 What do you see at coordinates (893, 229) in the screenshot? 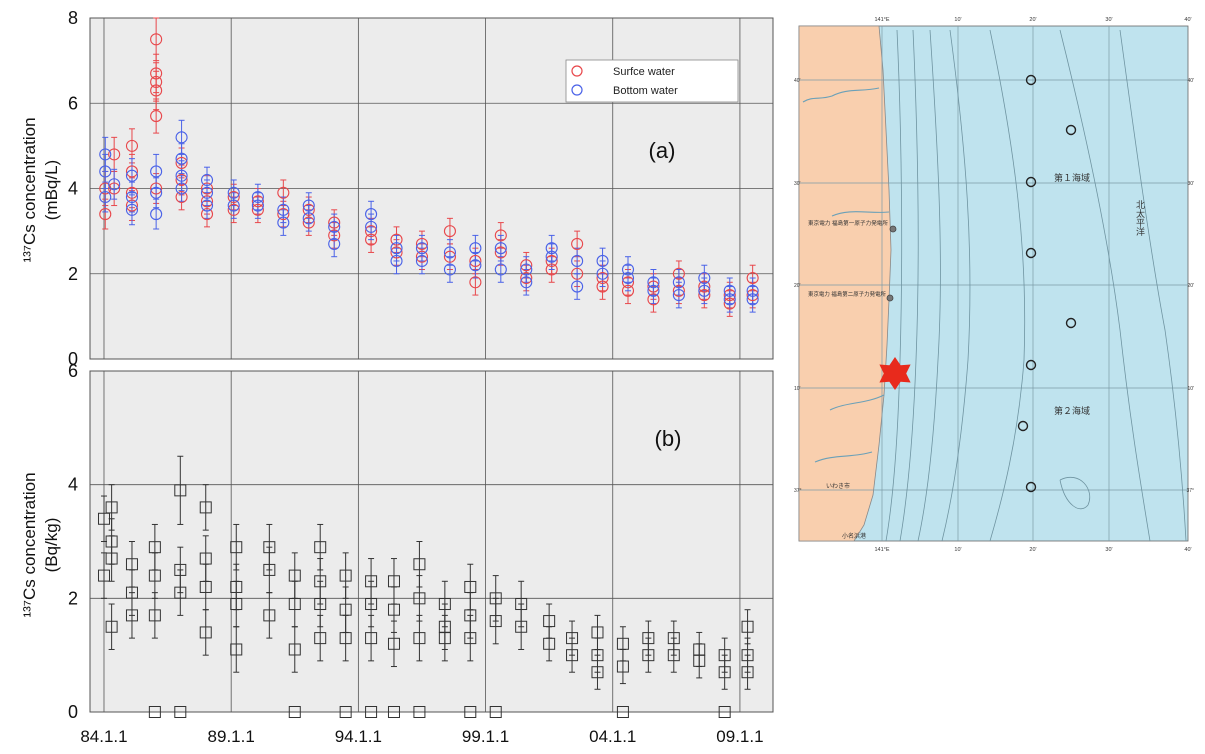
I see `plant-dot-daiichi` at bounding box center [893, 229].